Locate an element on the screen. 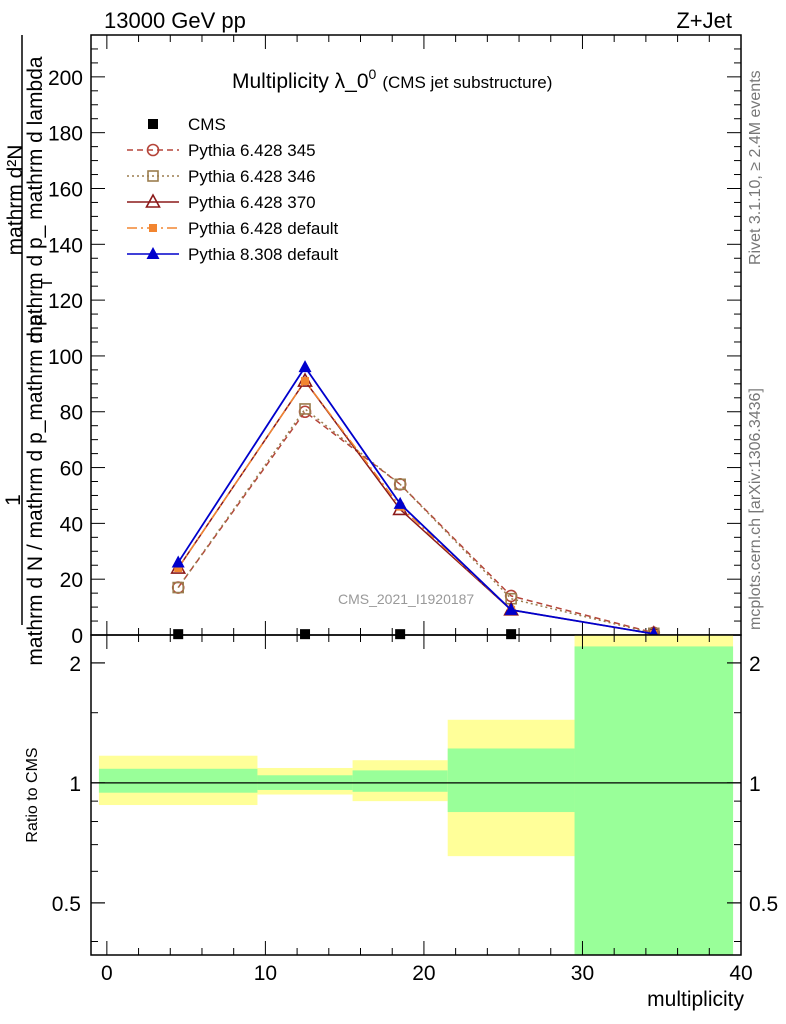 The image size is (786, 1024). header-left-label: 13000 GeV pp is located at coordinates (175, 20).